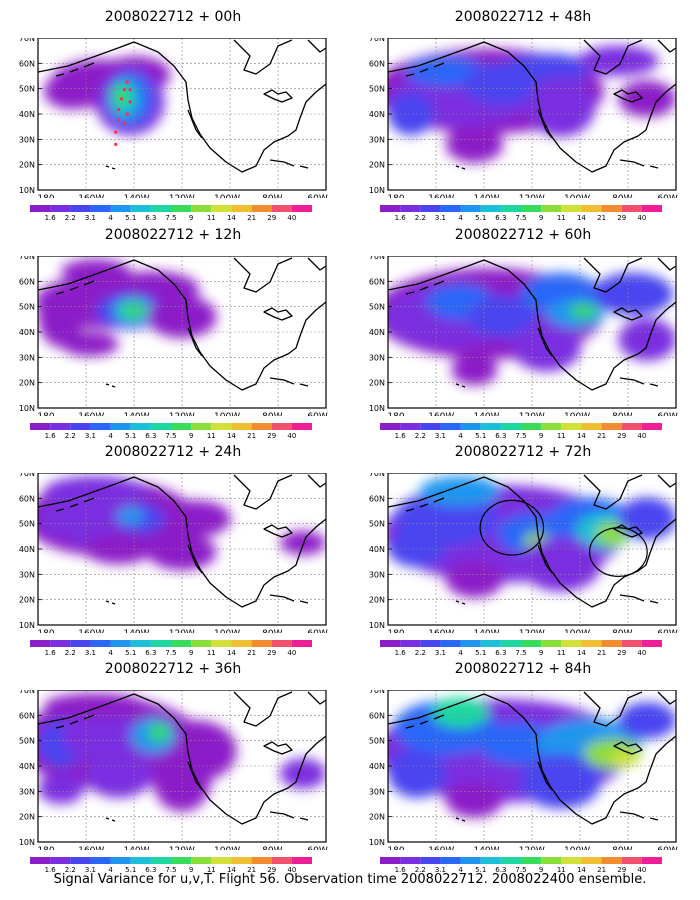 Image resolution: width=700 pixels, height=900 pixels. I want to click on panel-title: 2008022712 + 00h, so click(173, 17).